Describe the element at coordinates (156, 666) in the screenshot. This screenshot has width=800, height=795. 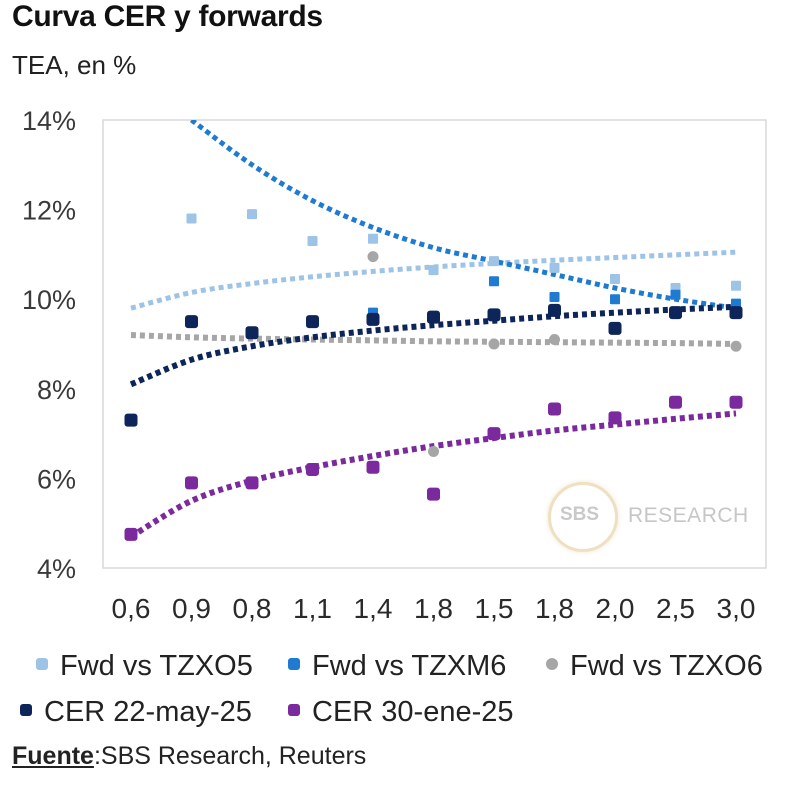
I see `legend-label: Fwd vs TZXO5` at that location.